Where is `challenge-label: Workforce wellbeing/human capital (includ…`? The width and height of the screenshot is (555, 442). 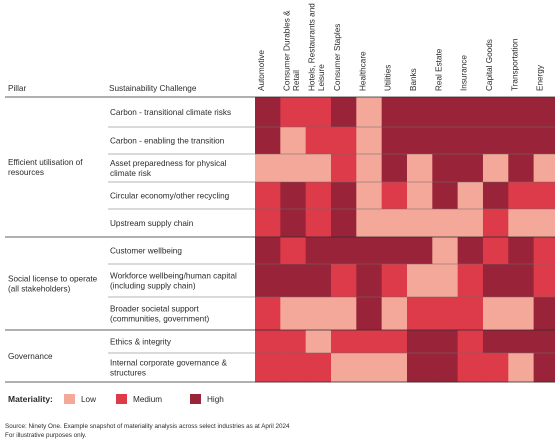
challenge-label: Workforce wellbeing/human capital (includ… is located at coordinates (173, 281).